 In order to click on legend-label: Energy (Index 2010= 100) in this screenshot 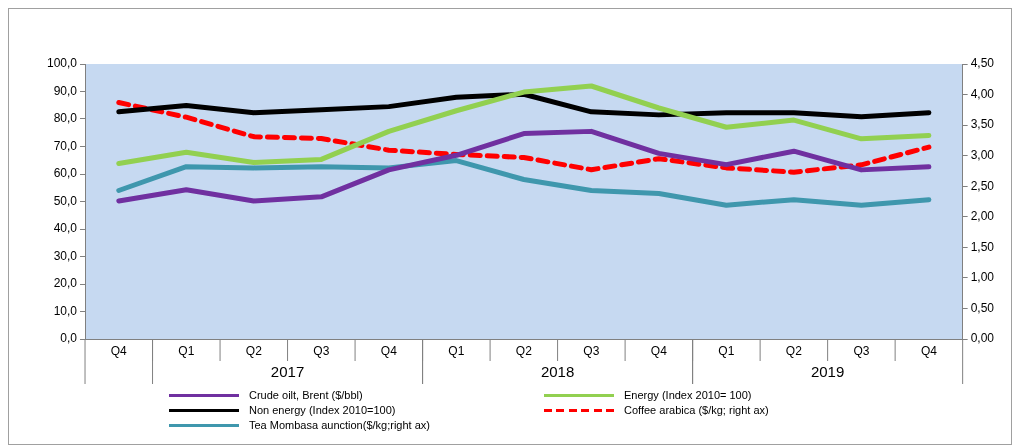, I will do `click(688, 395)`.